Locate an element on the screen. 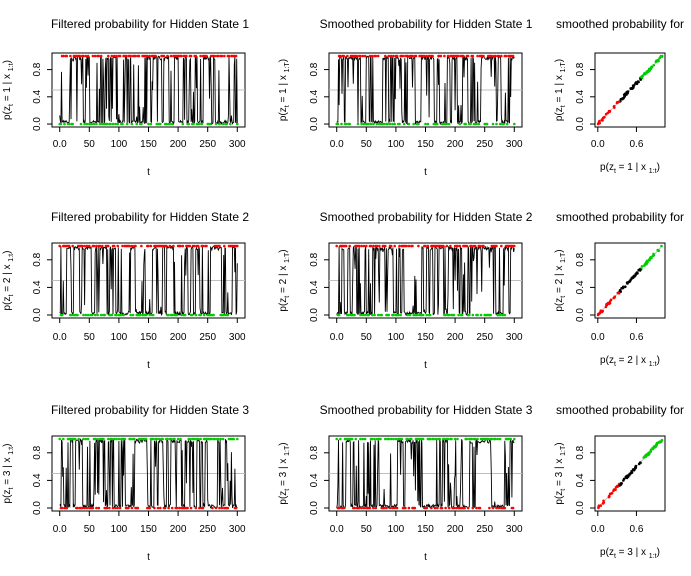 The width and height of the screenshot is (691, 576). label-part: = 2 | x is located at coordinates (559, 279).